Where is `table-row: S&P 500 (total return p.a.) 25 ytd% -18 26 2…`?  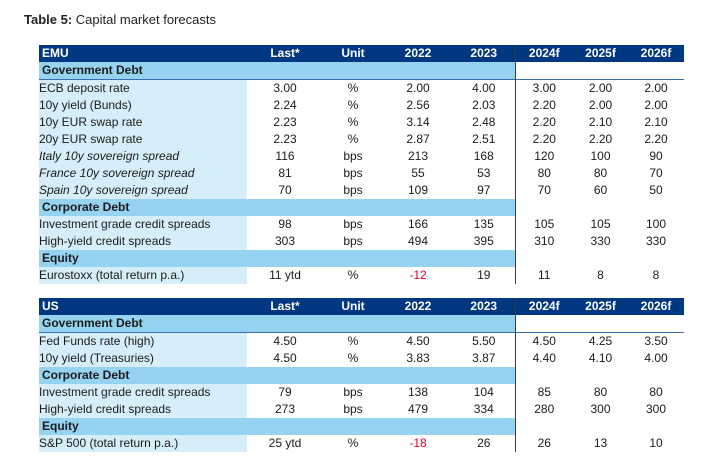 table-row: S&P 500 (total return p.a.) 25 ytd% -18 26 2… is located at coordinates (361, 443).